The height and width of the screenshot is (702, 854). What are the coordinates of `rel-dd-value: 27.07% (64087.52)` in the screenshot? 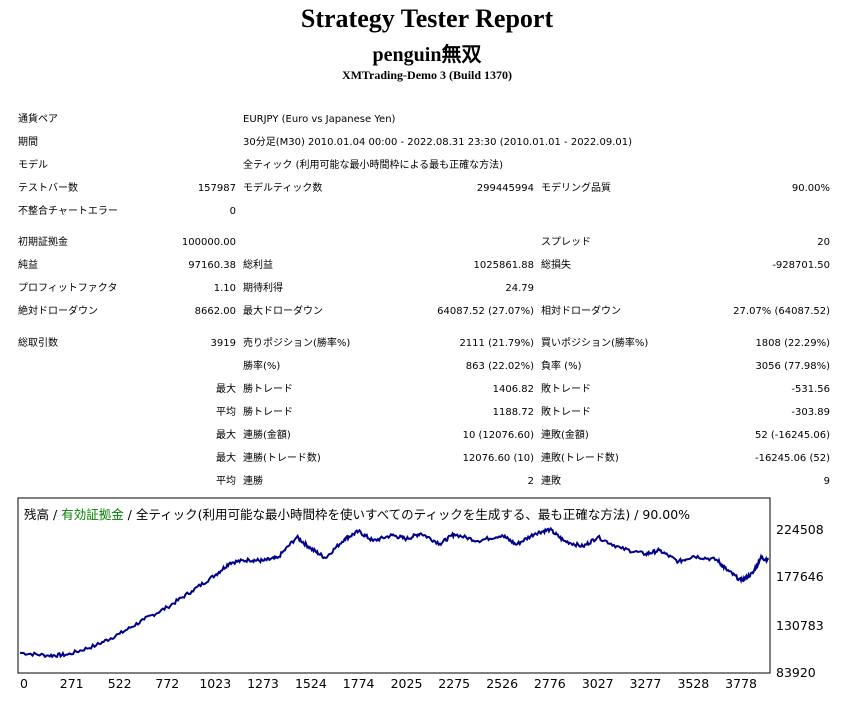 It's located at (781, 311).